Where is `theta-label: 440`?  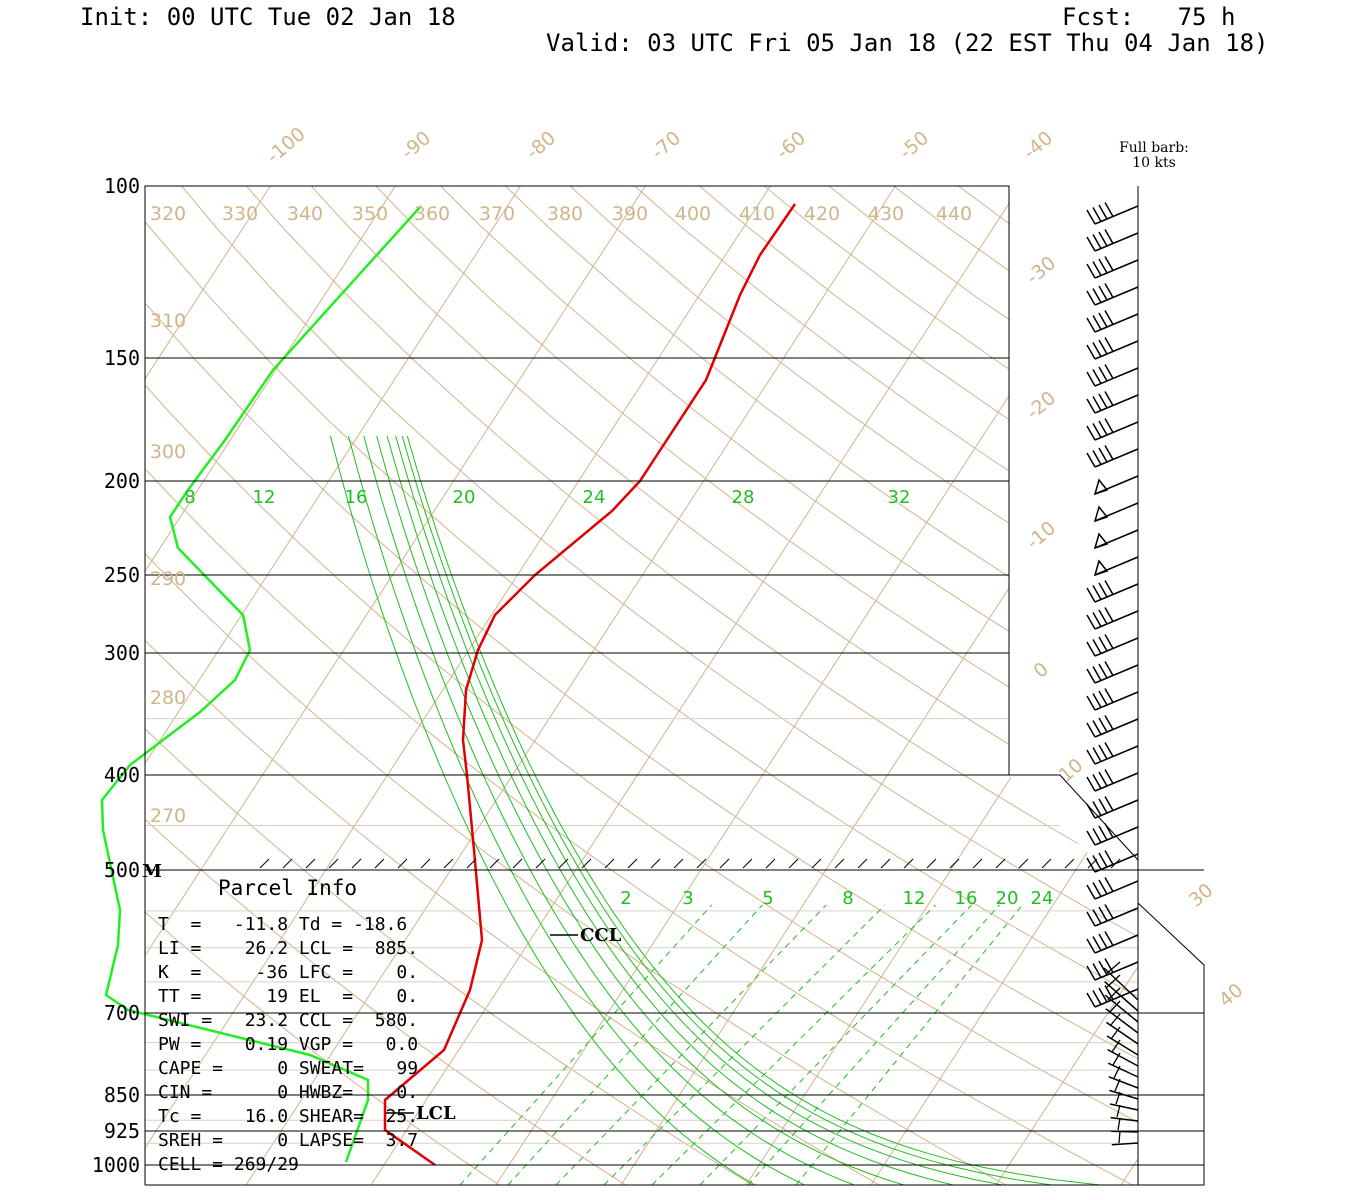
theta-label: 440 is located at coordinates (954, 214).